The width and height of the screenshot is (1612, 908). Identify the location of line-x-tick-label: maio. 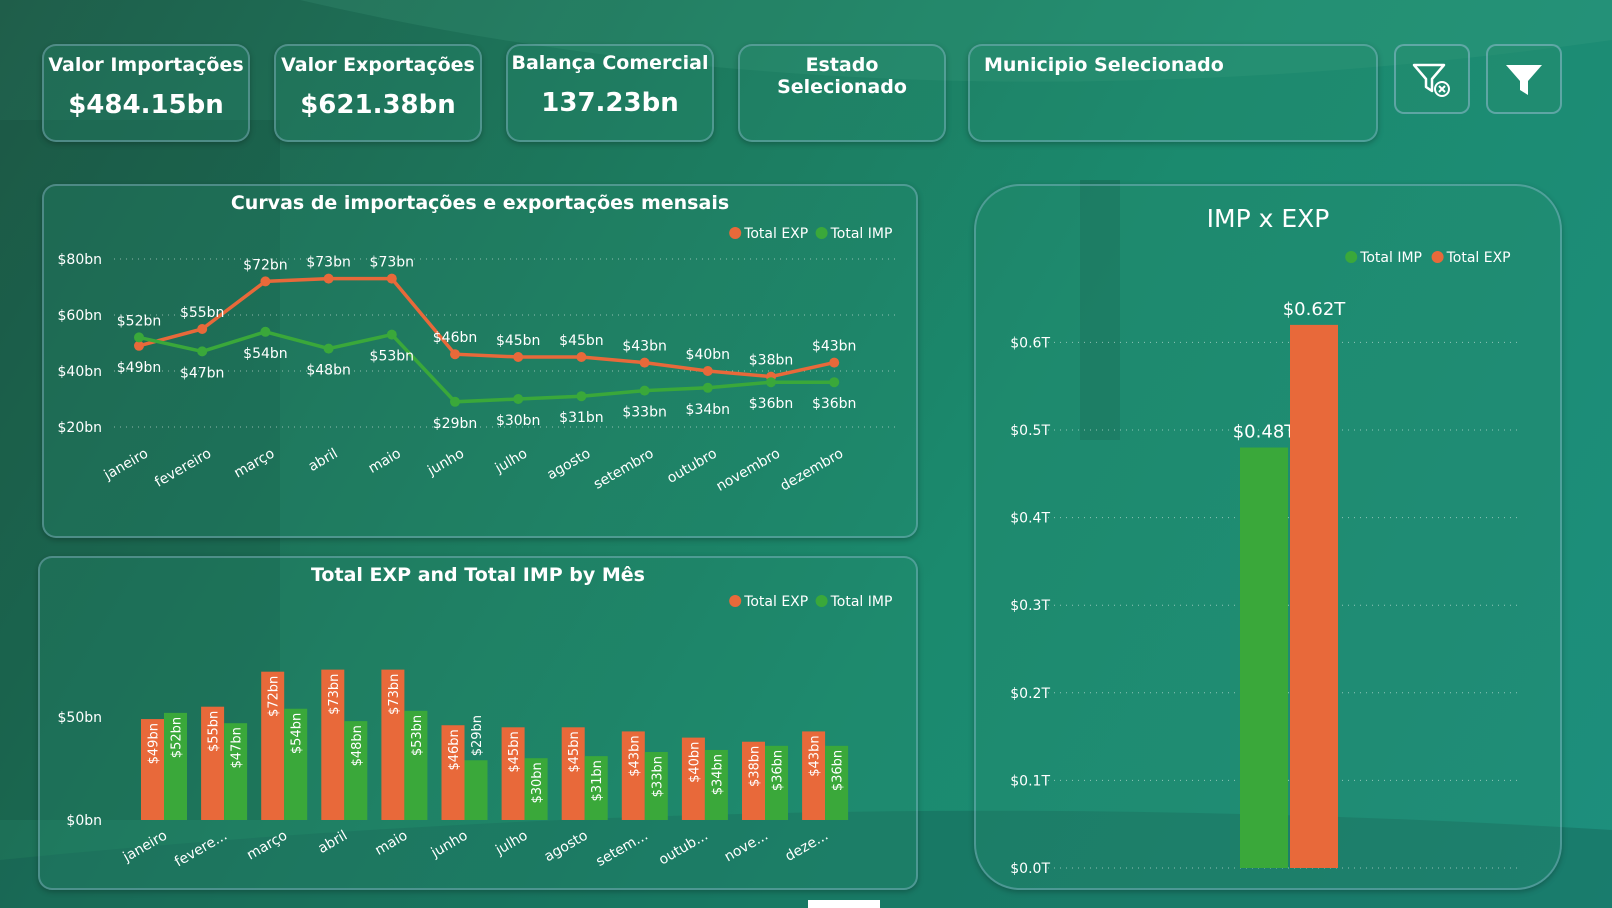
(385, 461).